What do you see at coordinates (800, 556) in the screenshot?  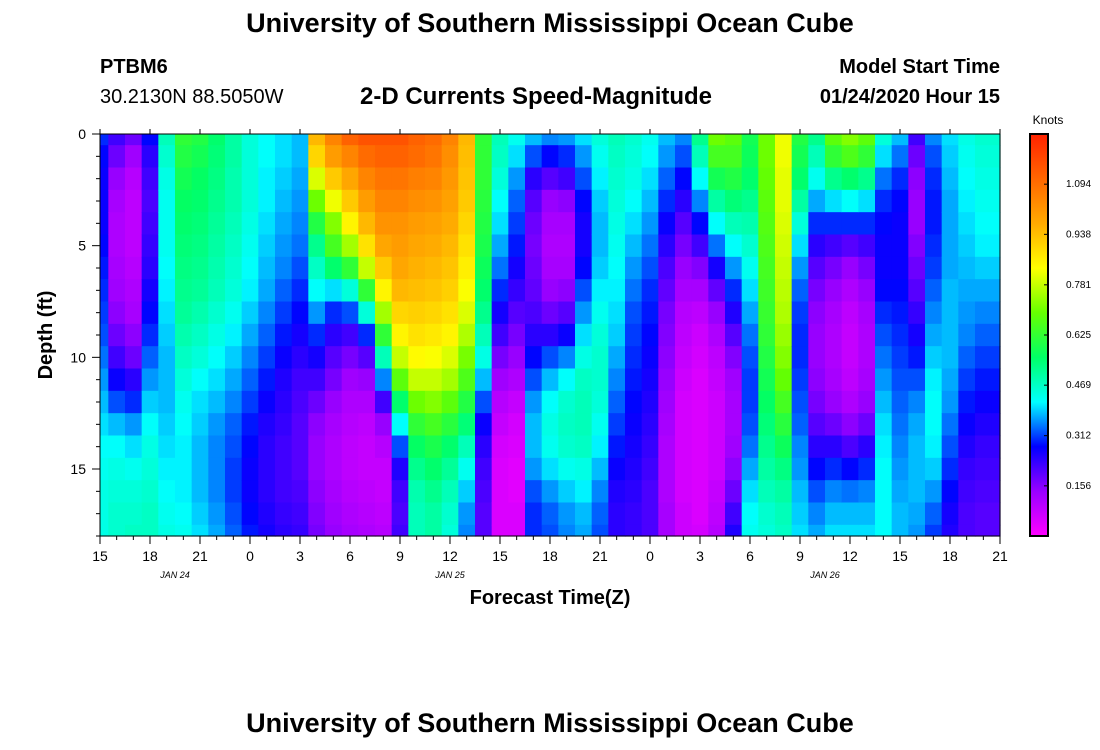 I see `x-tick-label: 9` at bounding box center [800, 556].